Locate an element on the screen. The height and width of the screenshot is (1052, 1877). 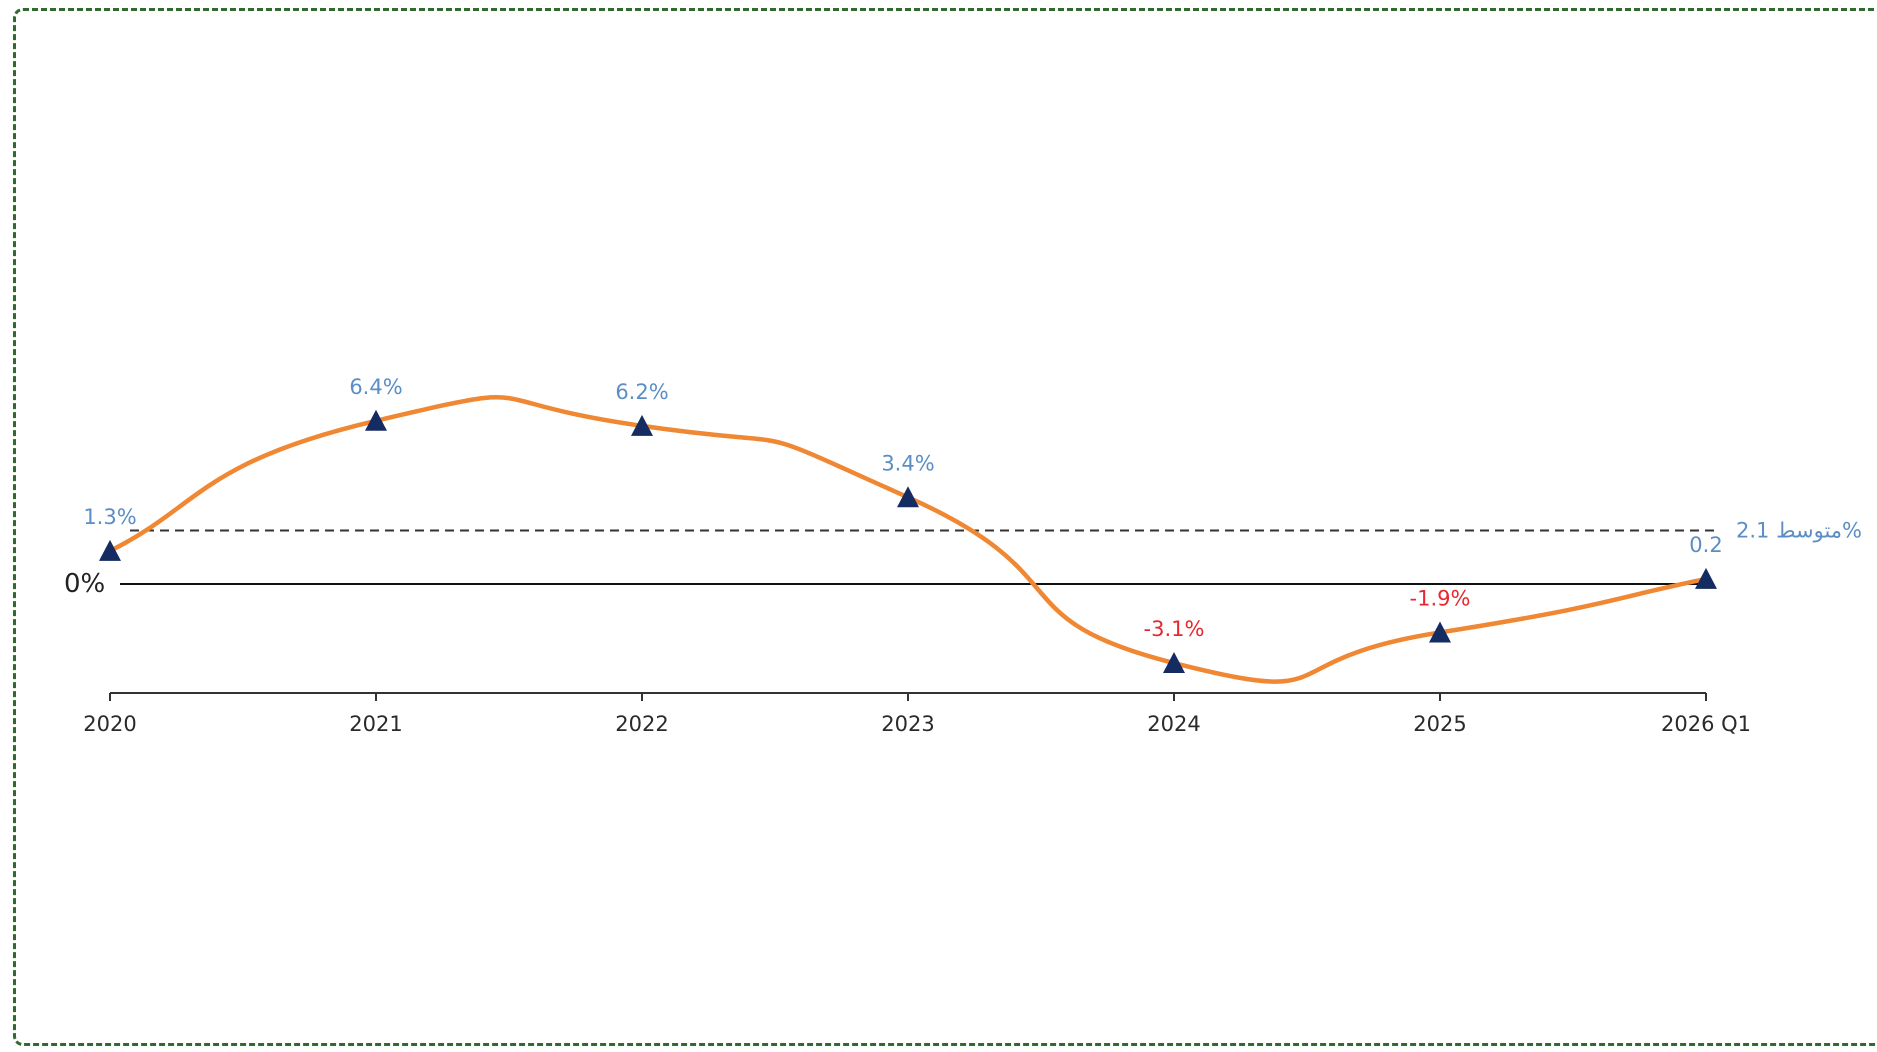
data-label: 1.3% is located at coordinates (109, 517).